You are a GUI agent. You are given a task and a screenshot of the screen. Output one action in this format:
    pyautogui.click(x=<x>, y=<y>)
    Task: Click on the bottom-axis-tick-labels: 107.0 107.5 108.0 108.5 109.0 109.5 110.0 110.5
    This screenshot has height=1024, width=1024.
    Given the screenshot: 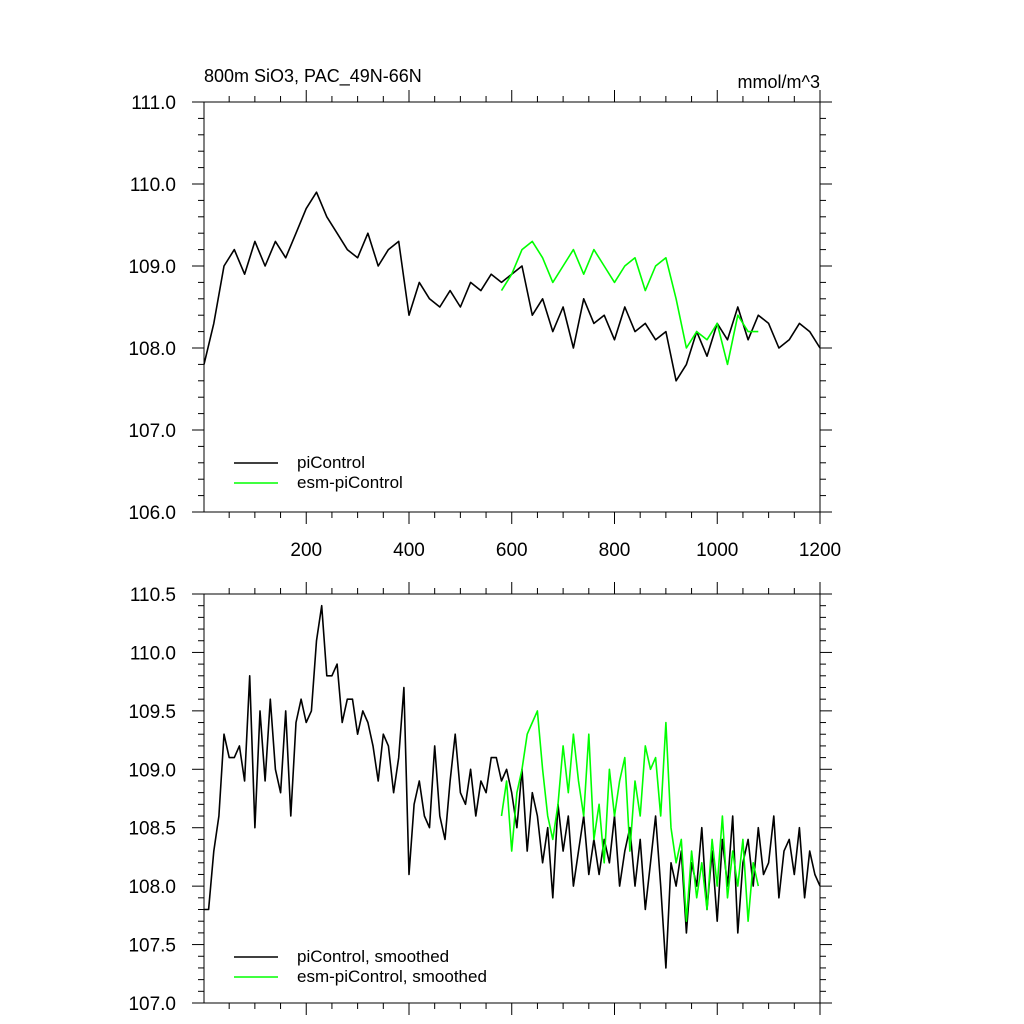 What is the action you would take?
    pyautogui.click(x=152, y=800)
    